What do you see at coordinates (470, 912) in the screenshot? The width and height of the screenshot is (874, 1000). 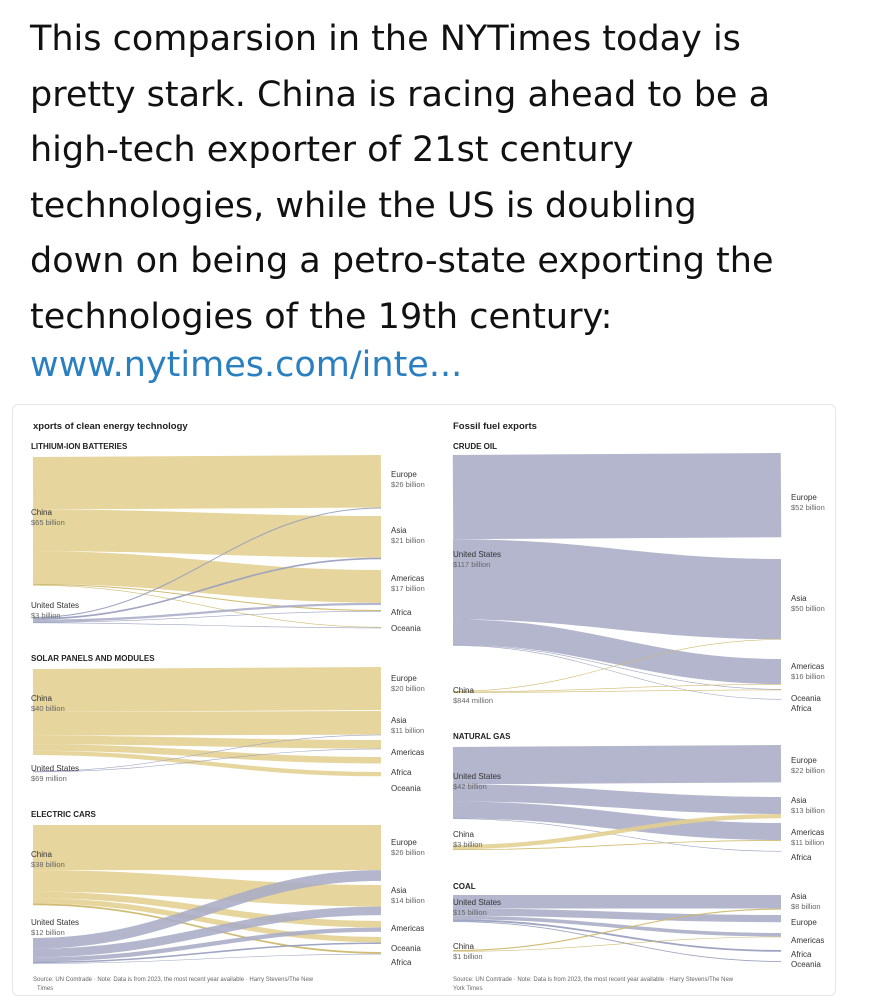 I see `source-value-label: $15 billion` at bounding box center [470, 912].